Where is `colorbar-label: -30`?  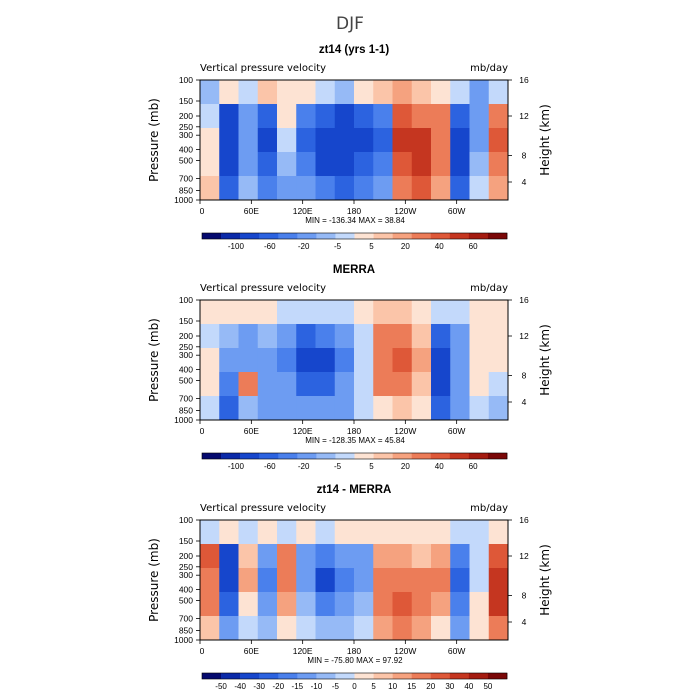
colorbar-label: -30 is located at coordinates (259, 686).